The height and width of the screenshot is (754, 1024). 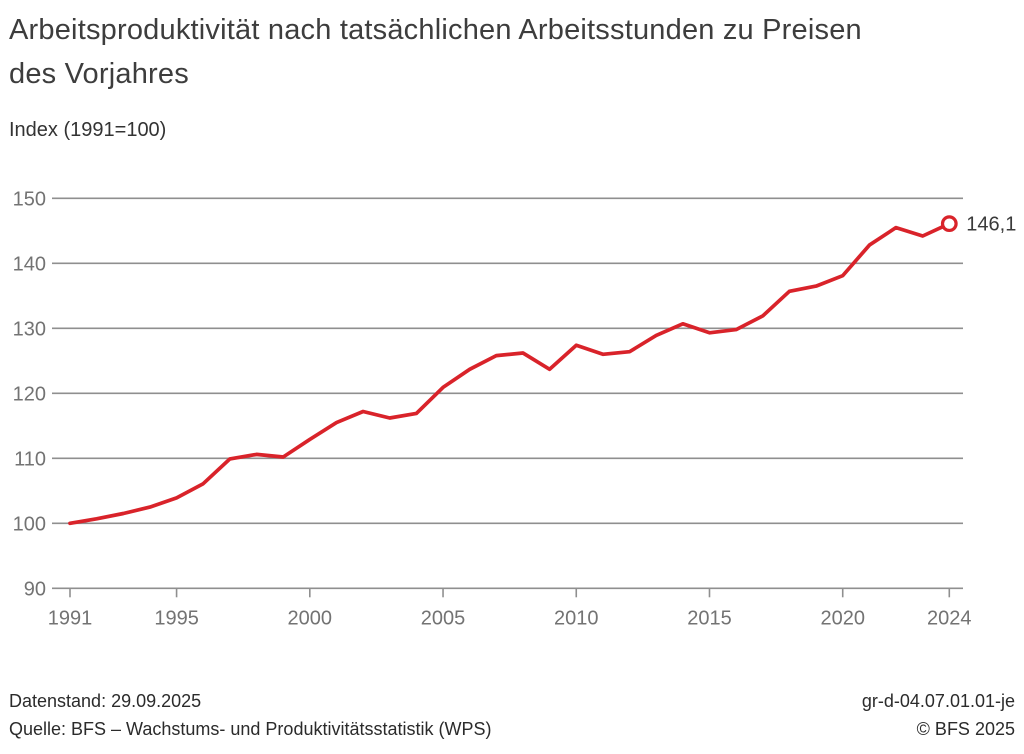 I want to click on y-tick-label: 100, so click(x=29, y=524).